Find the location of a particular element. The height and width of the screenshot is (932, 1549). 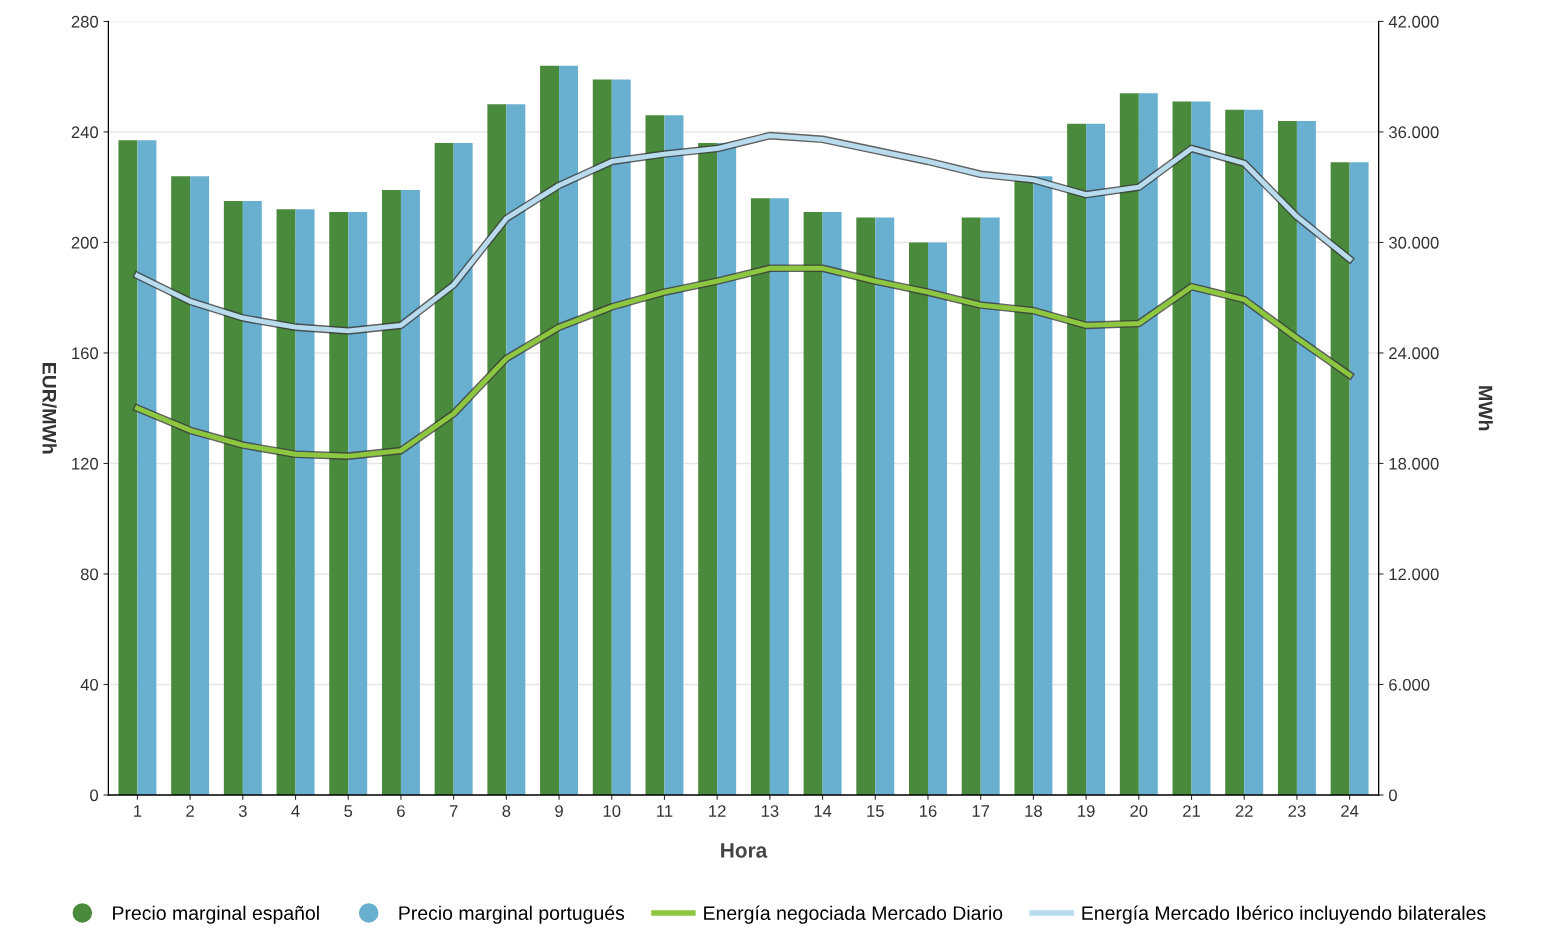

x-tick-label: 10 is located at coordinates (612, 811).